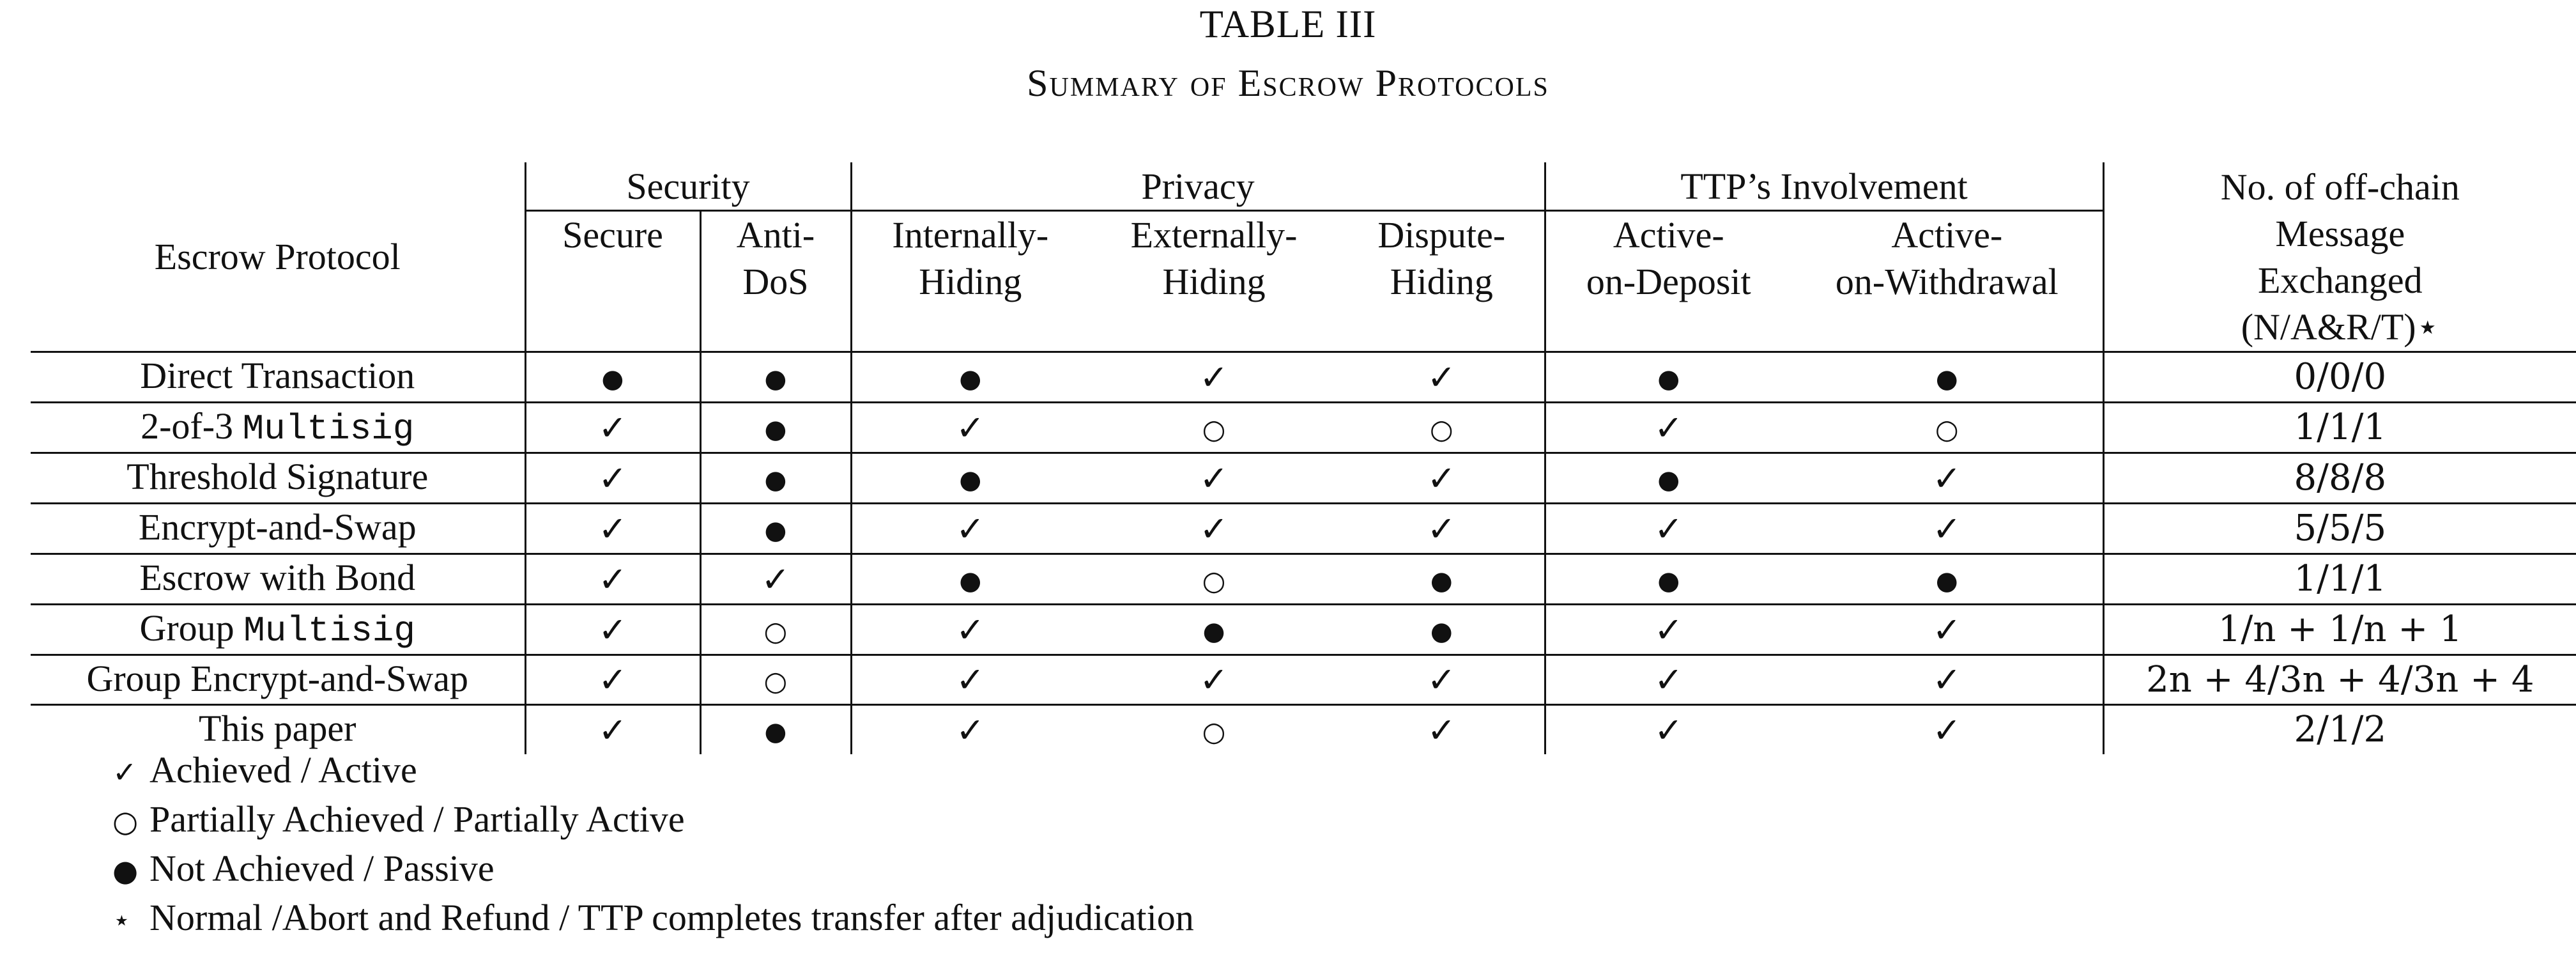 This screenshot has width=2576, height=969. I want to click on protocol-name-monospace: Multisig, so click(328, 428).